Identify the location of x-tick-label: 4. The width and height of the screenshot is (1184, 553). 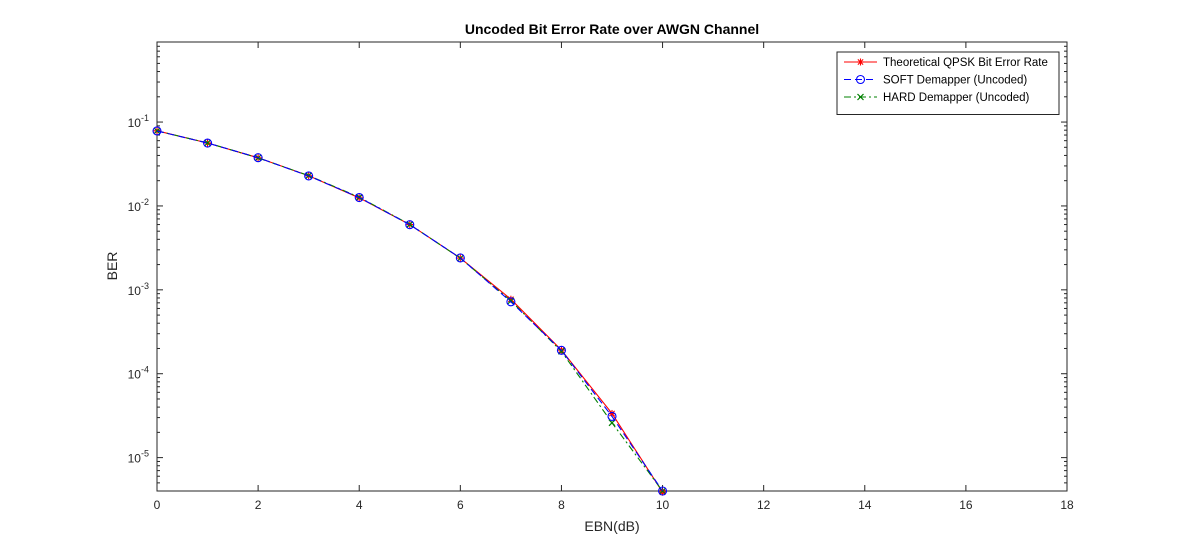
(359, 505).